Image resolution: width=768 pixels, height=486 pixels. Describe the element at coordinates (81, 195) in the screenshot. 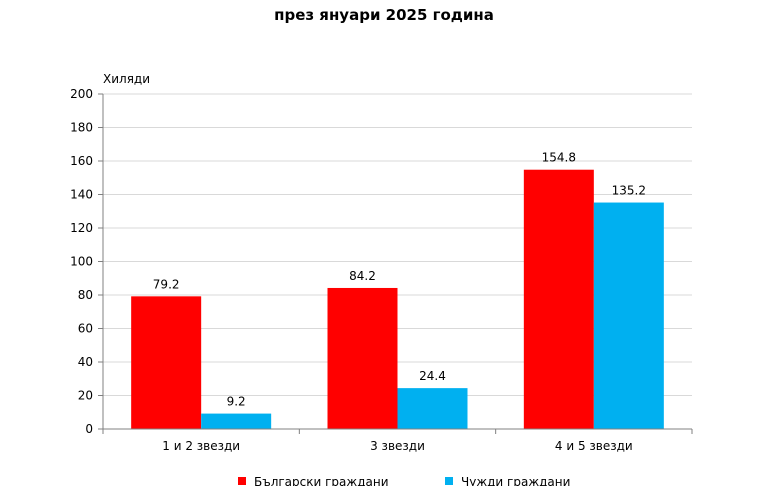

I see `y-tick-label: 140` at that location.